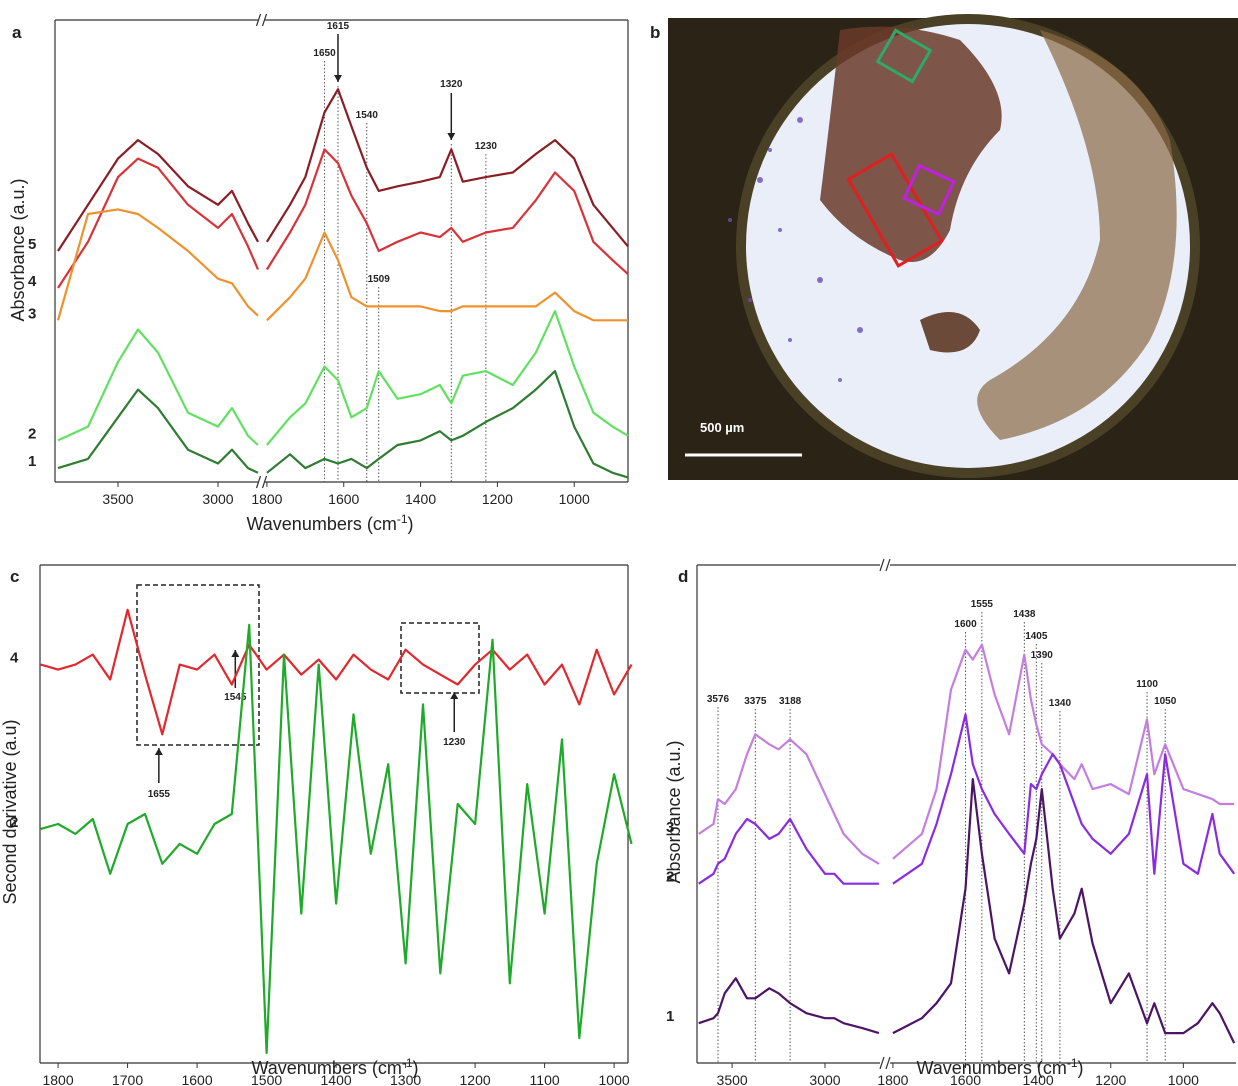  I want to click on region-box-red, so click(895, 210).